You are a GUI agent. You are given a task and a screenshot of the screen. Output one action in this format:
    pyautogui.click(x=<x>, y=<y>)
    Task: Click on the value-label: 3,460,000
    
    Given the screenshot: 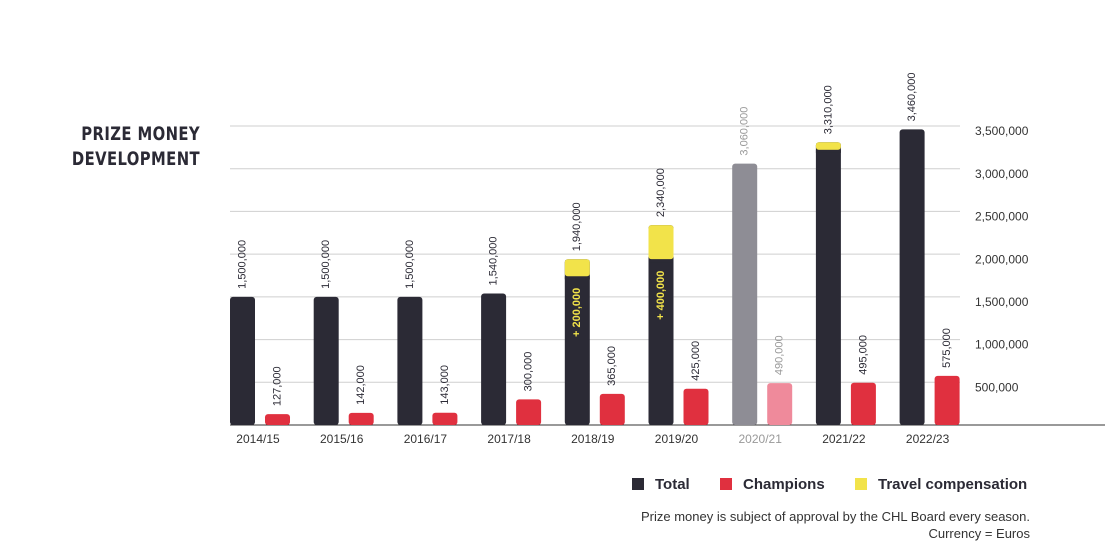 What is the action you would take?
    pyautogui.click(x=912, y=96)
    